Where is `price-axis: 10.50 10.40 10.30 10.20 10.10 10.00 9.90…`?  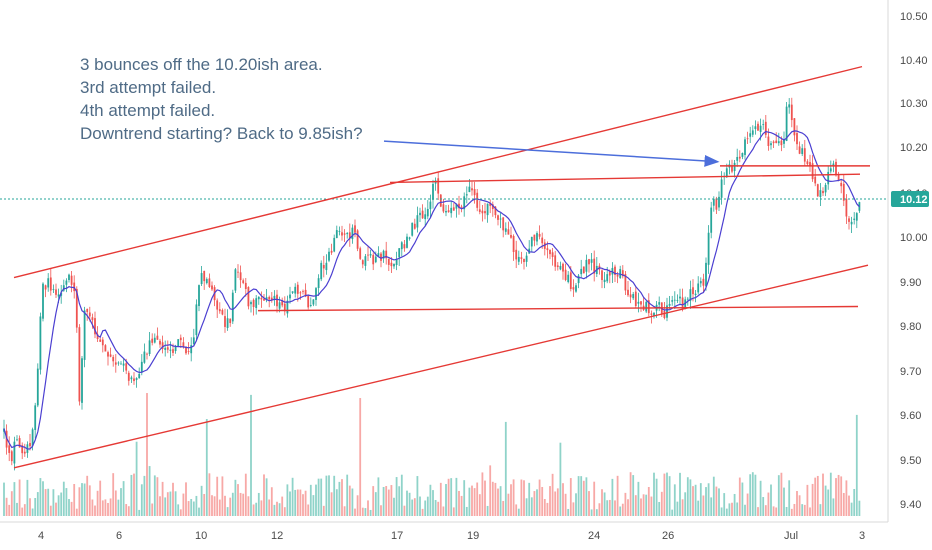 price-axis: 10.50 10.40 10.30 10.20 10.10 10.00 9.90… is located at coordinates (914, 261).